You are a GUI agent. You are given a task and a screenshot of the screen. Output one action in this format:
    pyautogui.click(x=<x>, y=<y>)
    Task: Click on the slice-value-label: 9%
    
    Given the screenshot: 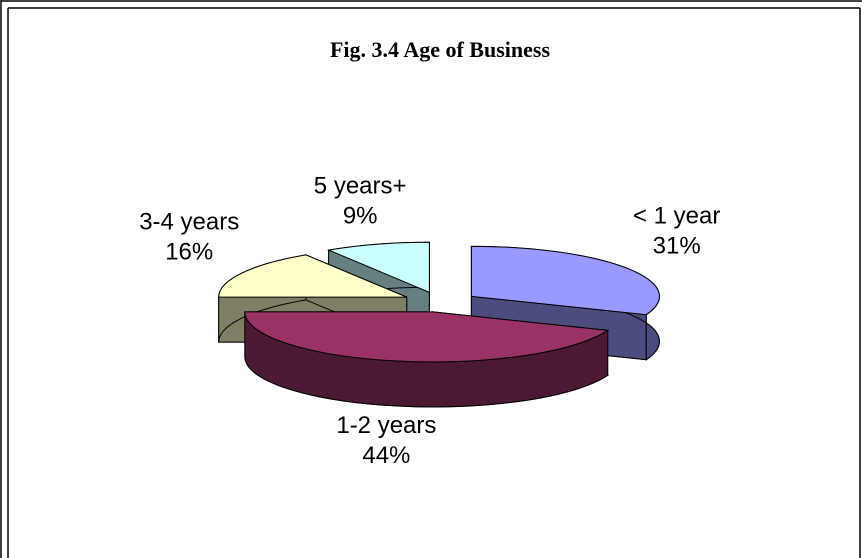 What is the action you would take?
    pyautogui.click(x=360, y=215)
    